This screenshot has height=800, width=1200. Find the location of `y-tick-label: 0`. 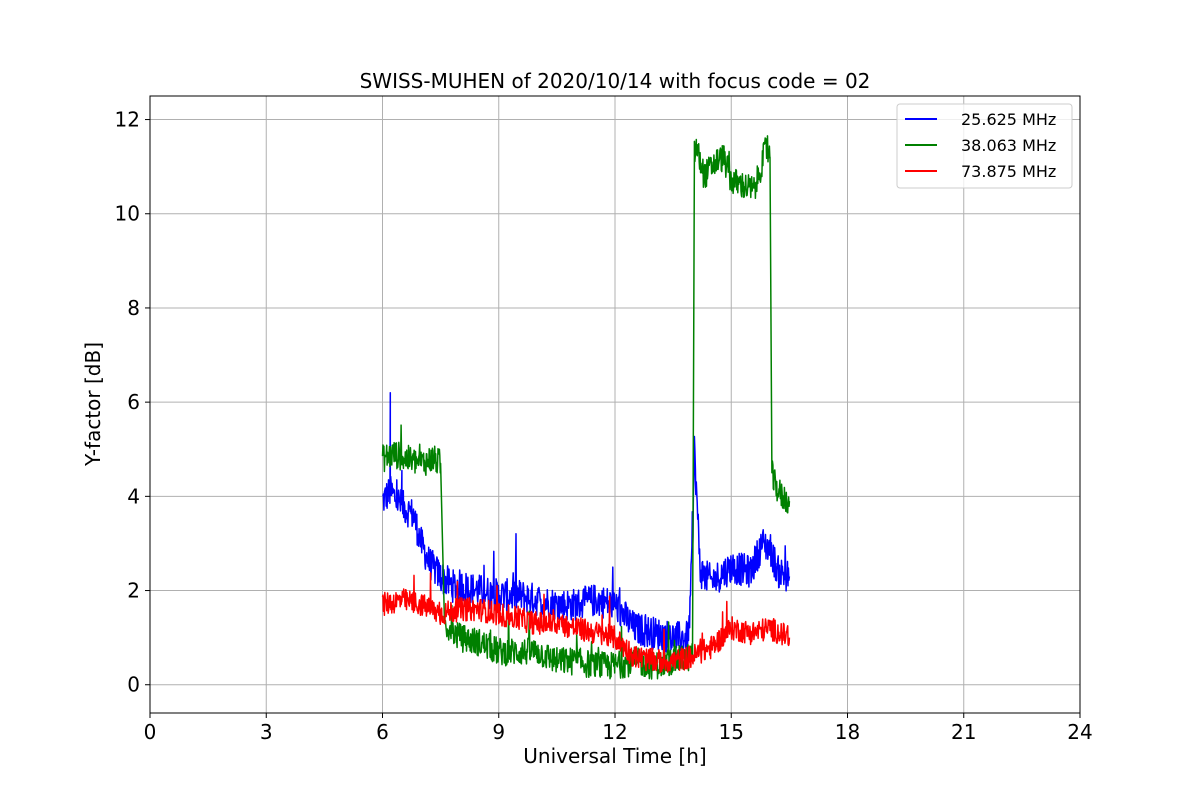

y-tick-label: 0 is located at coordinates (133, 685).